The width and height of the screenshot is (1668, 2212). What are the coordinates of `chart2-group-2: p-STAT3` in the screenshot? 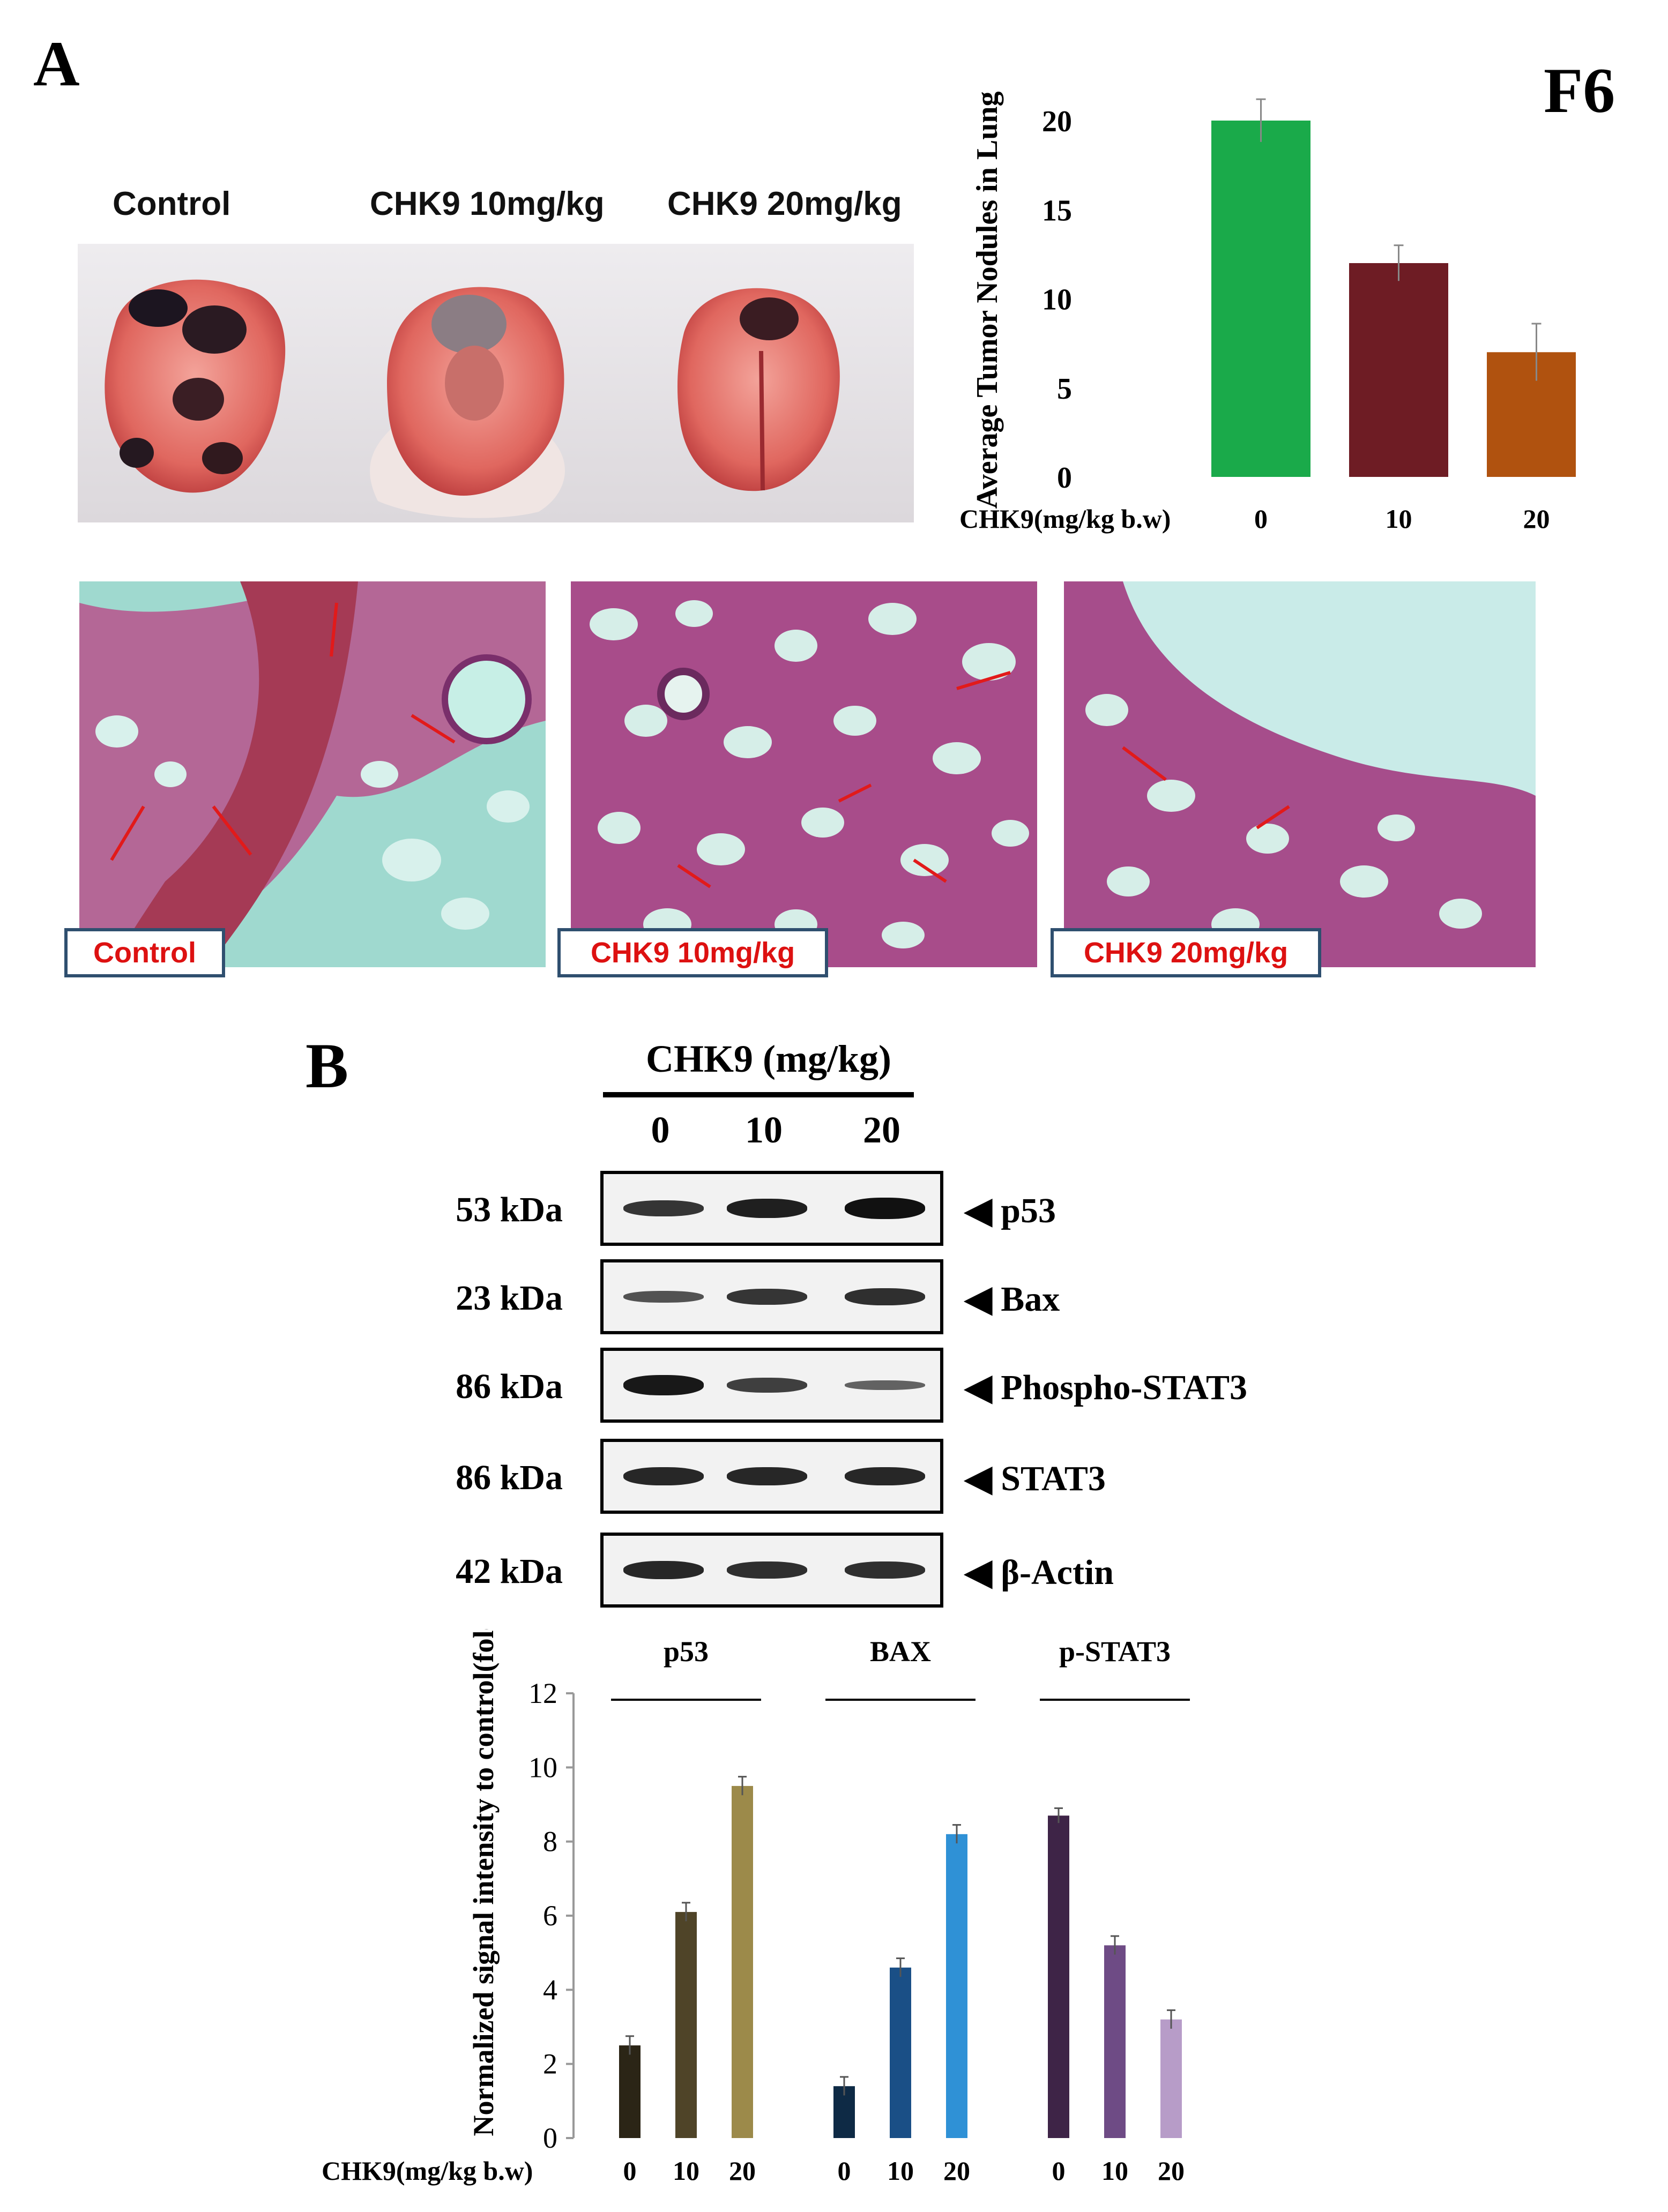 It's located at (1115, 1651).